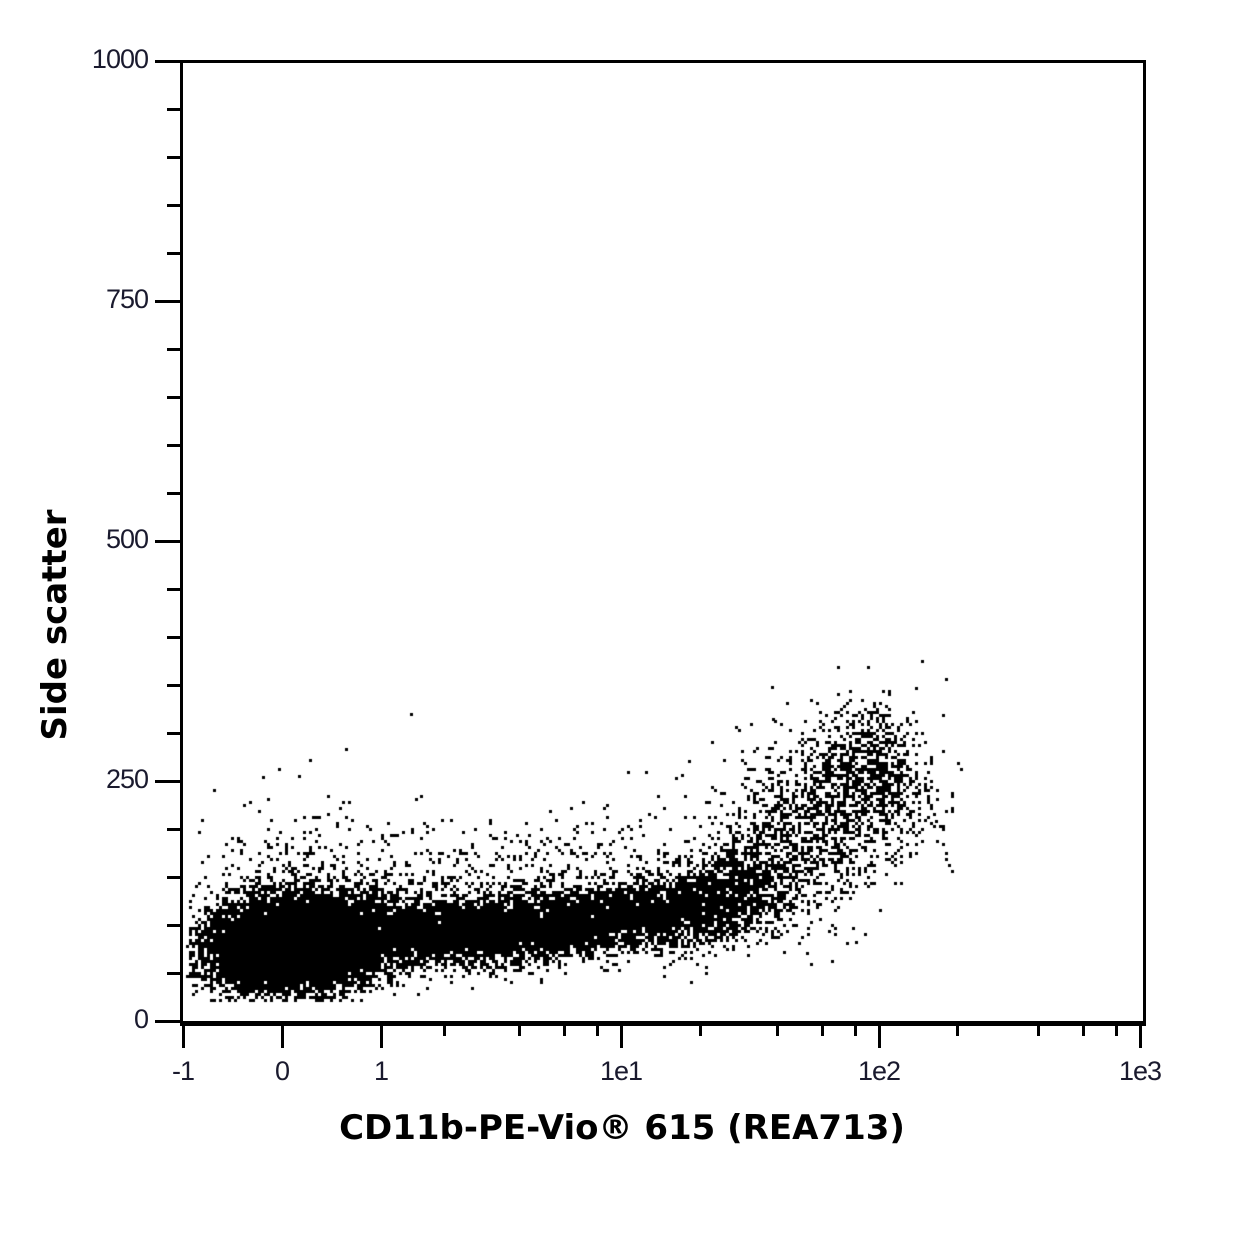  Describe the element at coordinates (663, 1022) in the screenshot. I see `x-axis-line` at that location.